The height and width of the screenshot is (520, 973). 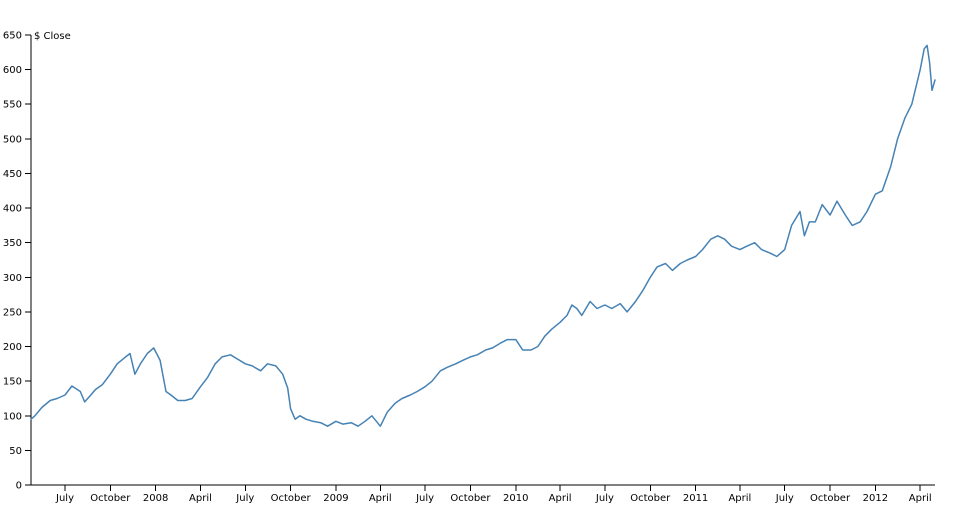 I want to click on y-tick-label: 100, so click(x=12, y=416).